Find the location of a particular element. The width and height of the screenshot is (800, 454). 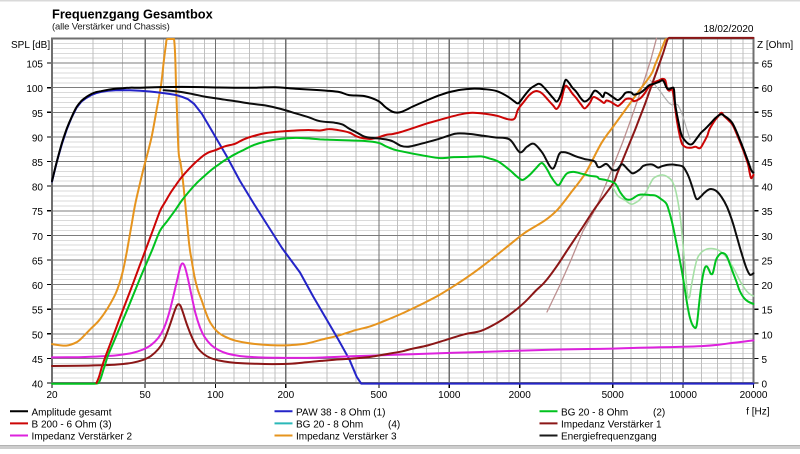

svg-text: 15 is located at coordinates (768, 311).